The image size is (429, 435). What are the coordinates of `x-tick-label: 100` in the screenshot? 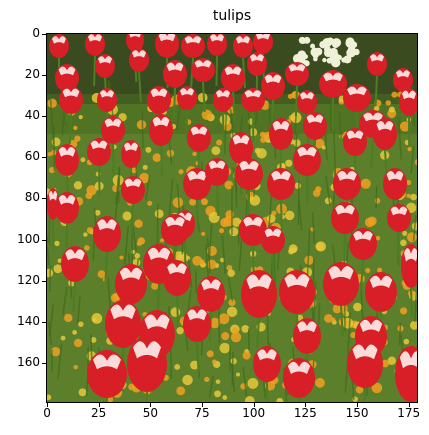 It's located at (254, 413).